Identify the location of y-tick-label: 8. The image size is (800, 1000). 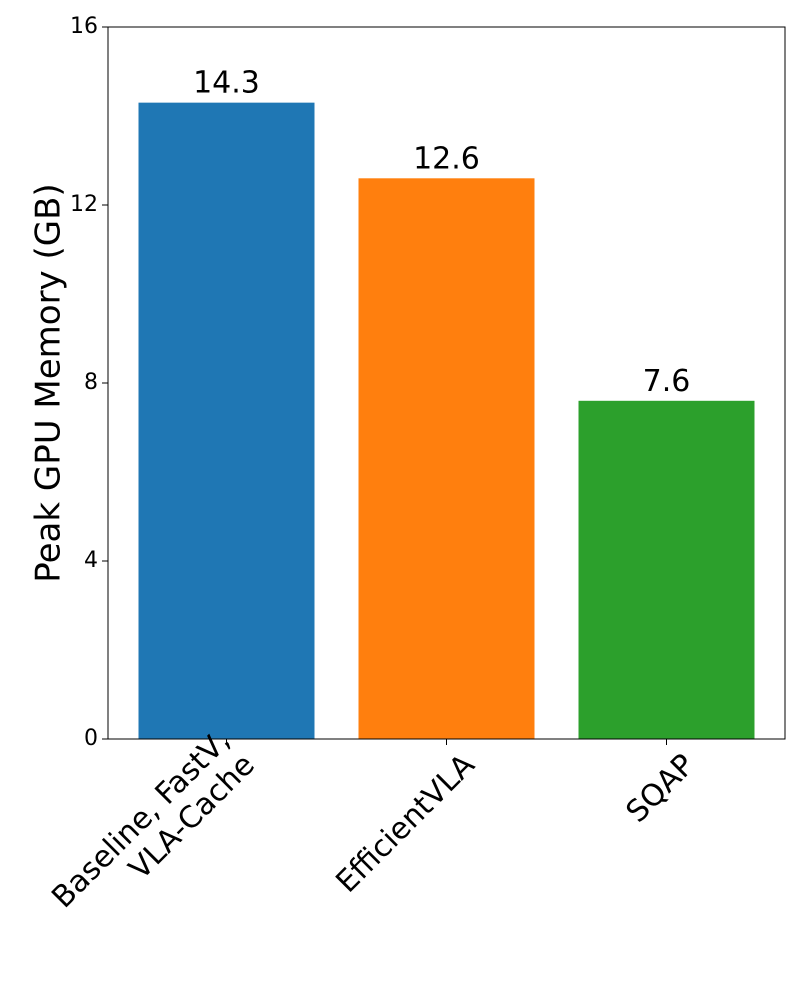
(91, 382).